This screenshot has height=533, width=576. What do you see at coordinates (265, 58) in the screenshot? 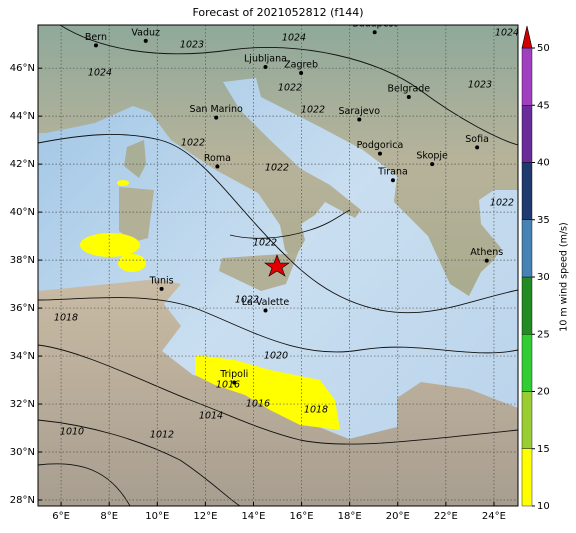
I see `city-label: Ljubljana` at bounding box center [265, 58].